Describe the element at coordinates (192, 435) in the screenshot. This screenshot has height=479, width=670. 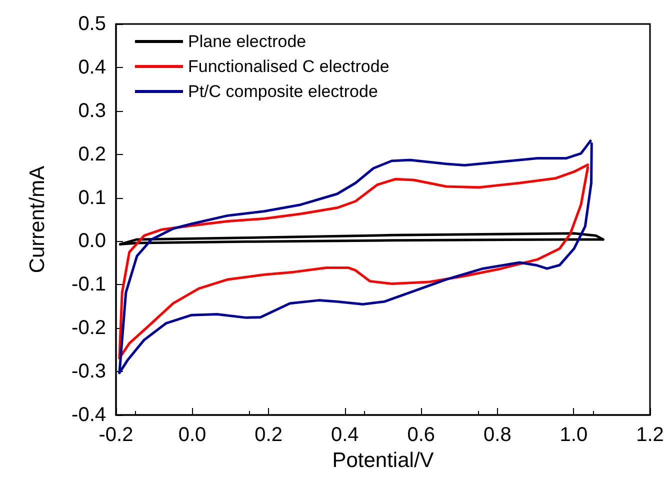
I see `x-tick-label: 0.0` at that location.